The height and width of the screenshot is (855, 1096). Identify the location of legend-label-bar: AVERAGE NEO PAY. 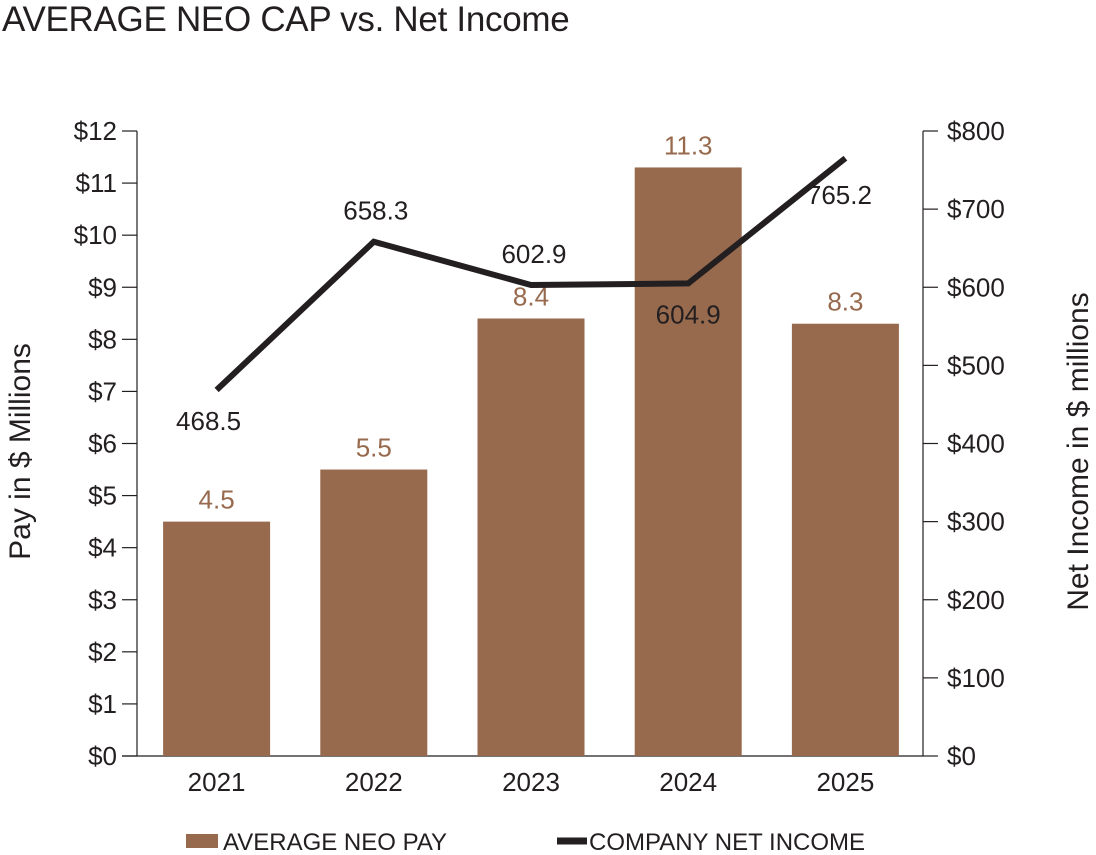
(335, 842).